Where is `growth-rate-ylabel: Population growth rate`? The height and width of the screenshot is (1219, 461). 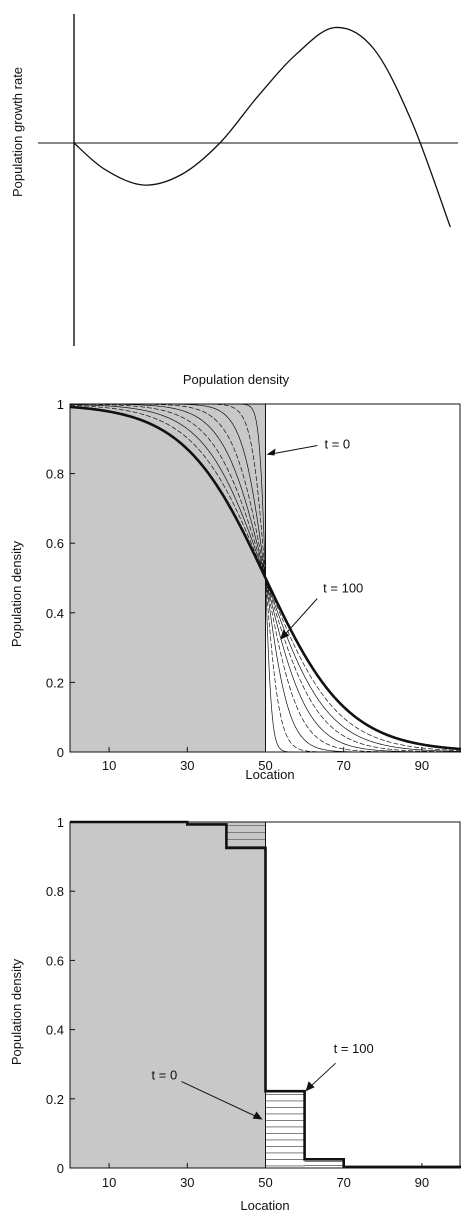
growth-rate-ylabel: Population growth rate is located at coordinates (17, 132).